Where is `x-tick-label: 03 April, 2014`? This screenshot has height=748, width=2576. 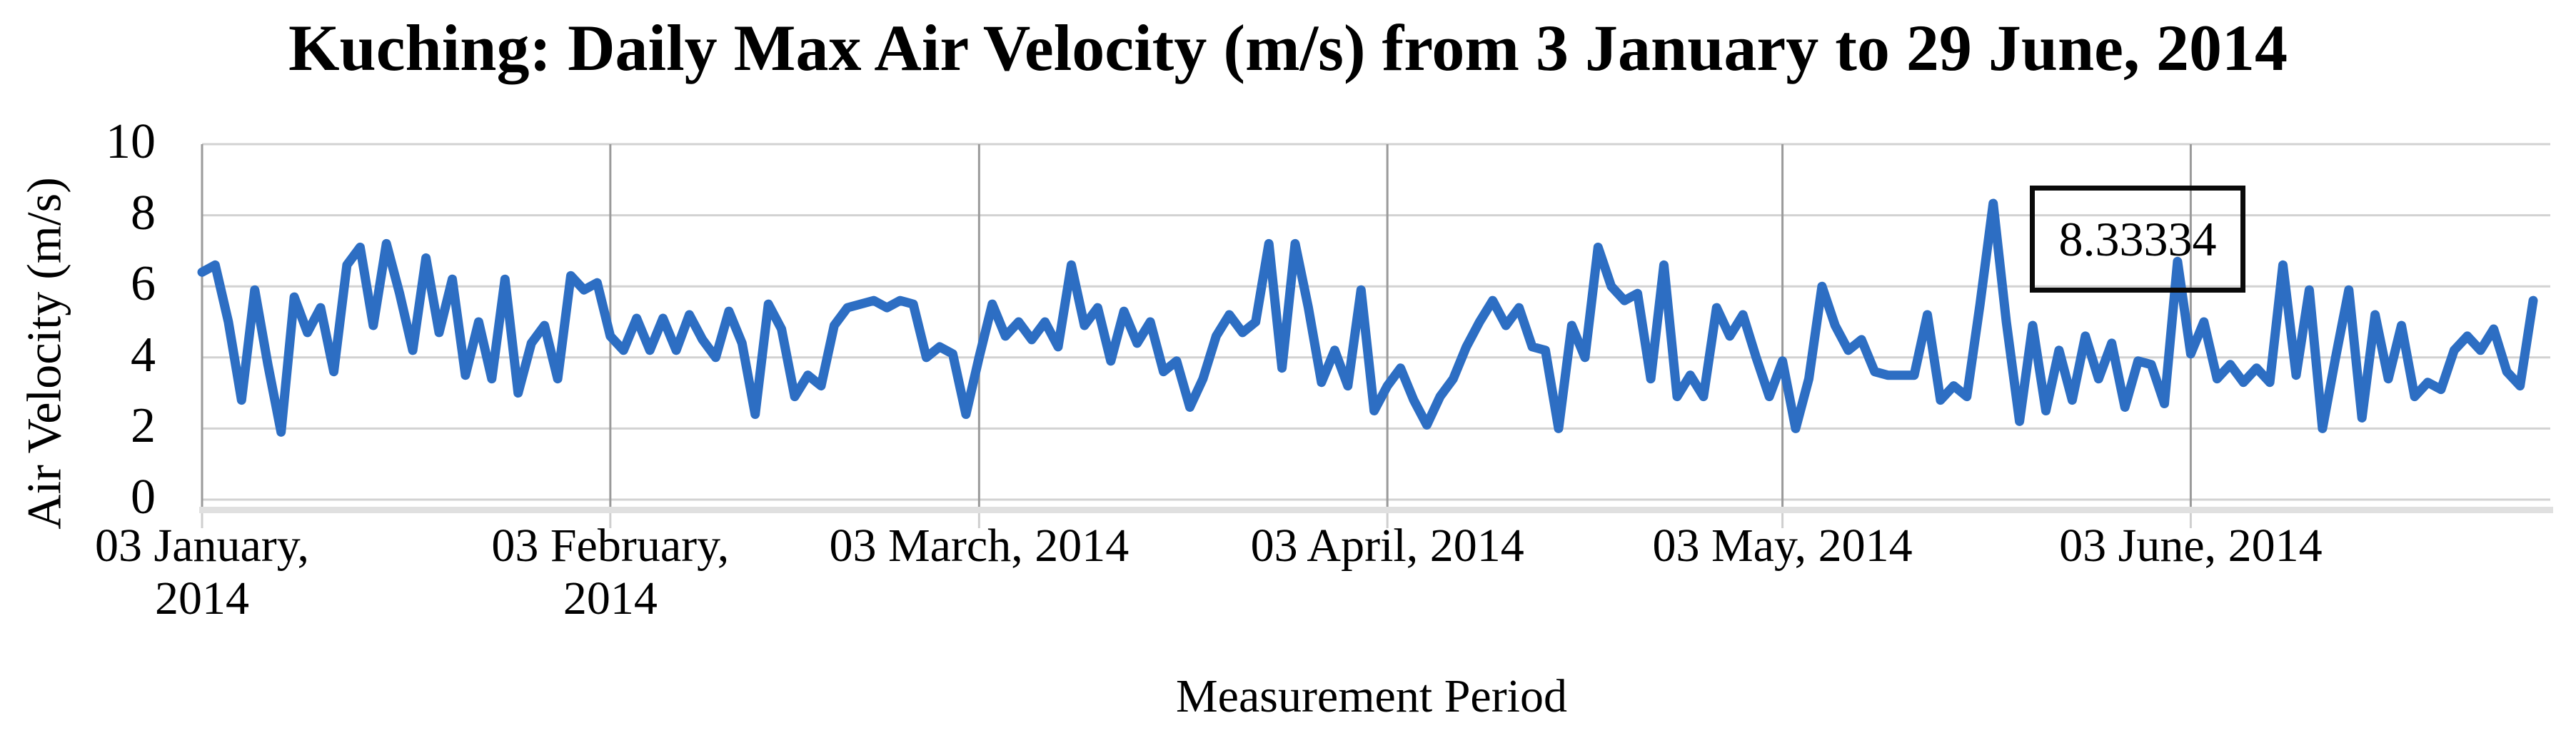
x-tick-label: 03 April, 2014 is located at coordinates (1387, 546).